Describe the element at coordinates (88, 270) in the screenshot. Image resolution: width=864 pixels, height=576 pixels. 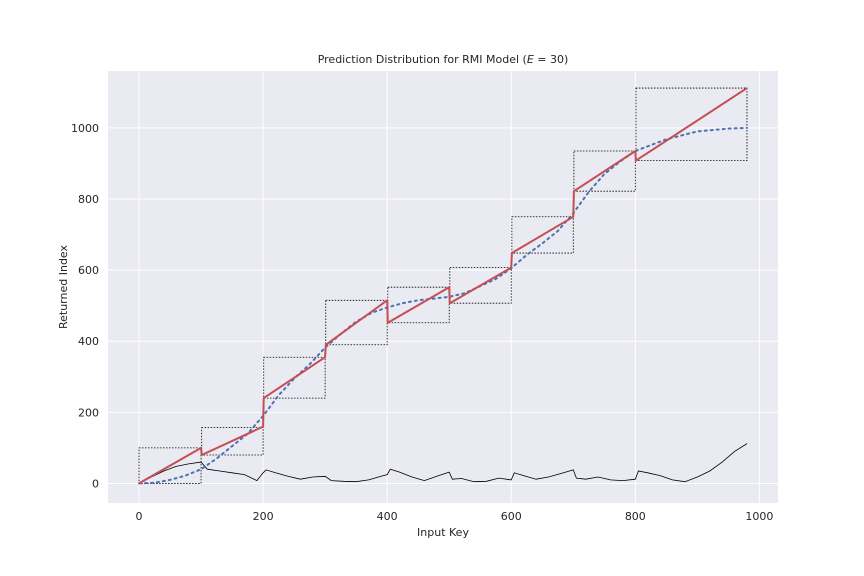
I see `y-tick-label: 600` at that location.